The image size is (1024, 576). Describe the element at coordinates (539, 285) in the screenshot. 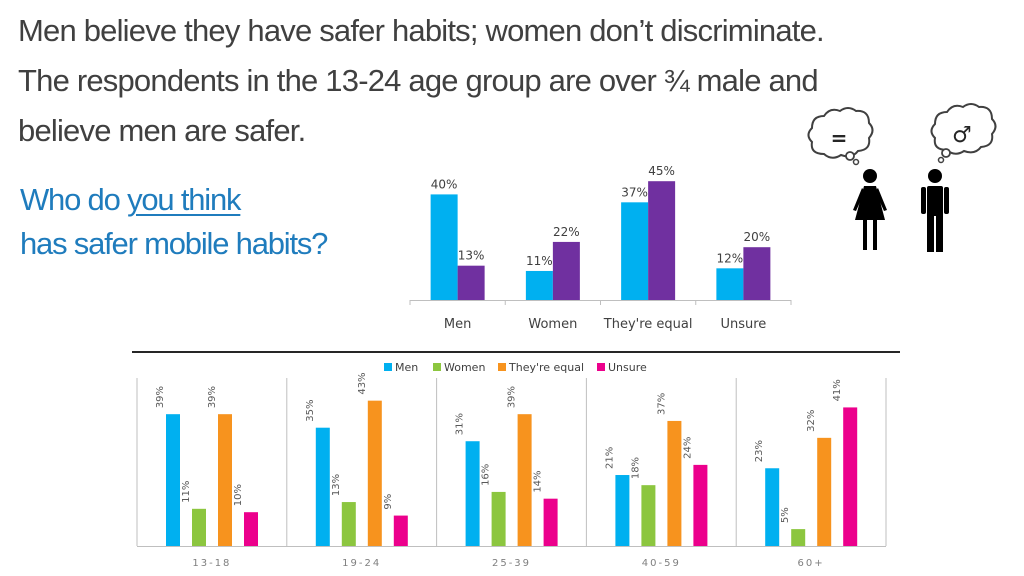

I see `top-bar-women-men` at that location.